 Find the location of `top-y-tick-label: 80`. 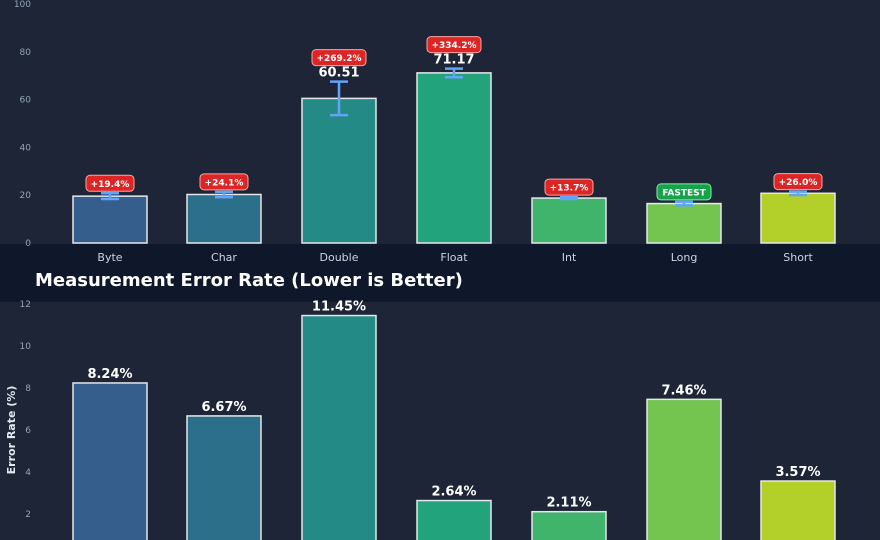

top-y-tick-label: 80 is located at coordinates (26, 53).